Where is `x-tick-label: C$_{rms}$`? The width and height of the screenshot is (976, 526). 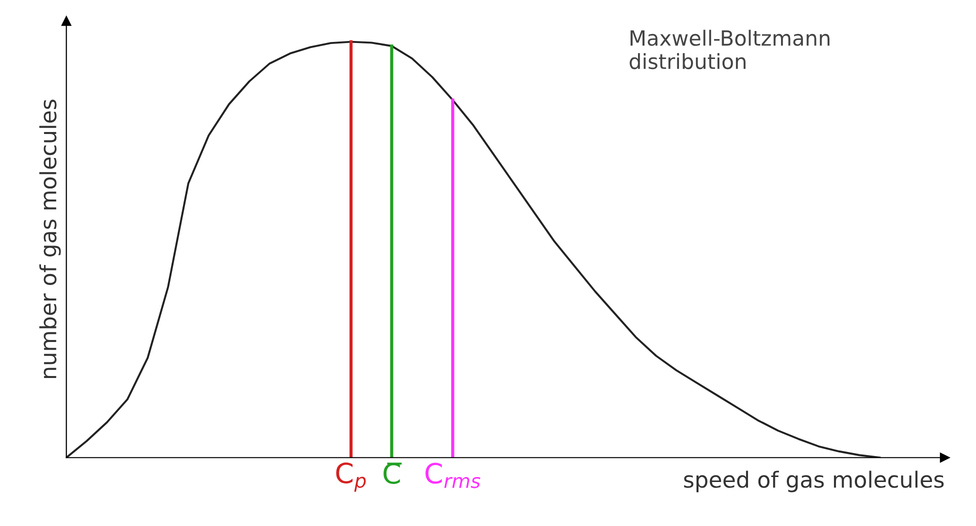 x-tick-label: C$_{rms}$ is located at coordinates (453, 475).